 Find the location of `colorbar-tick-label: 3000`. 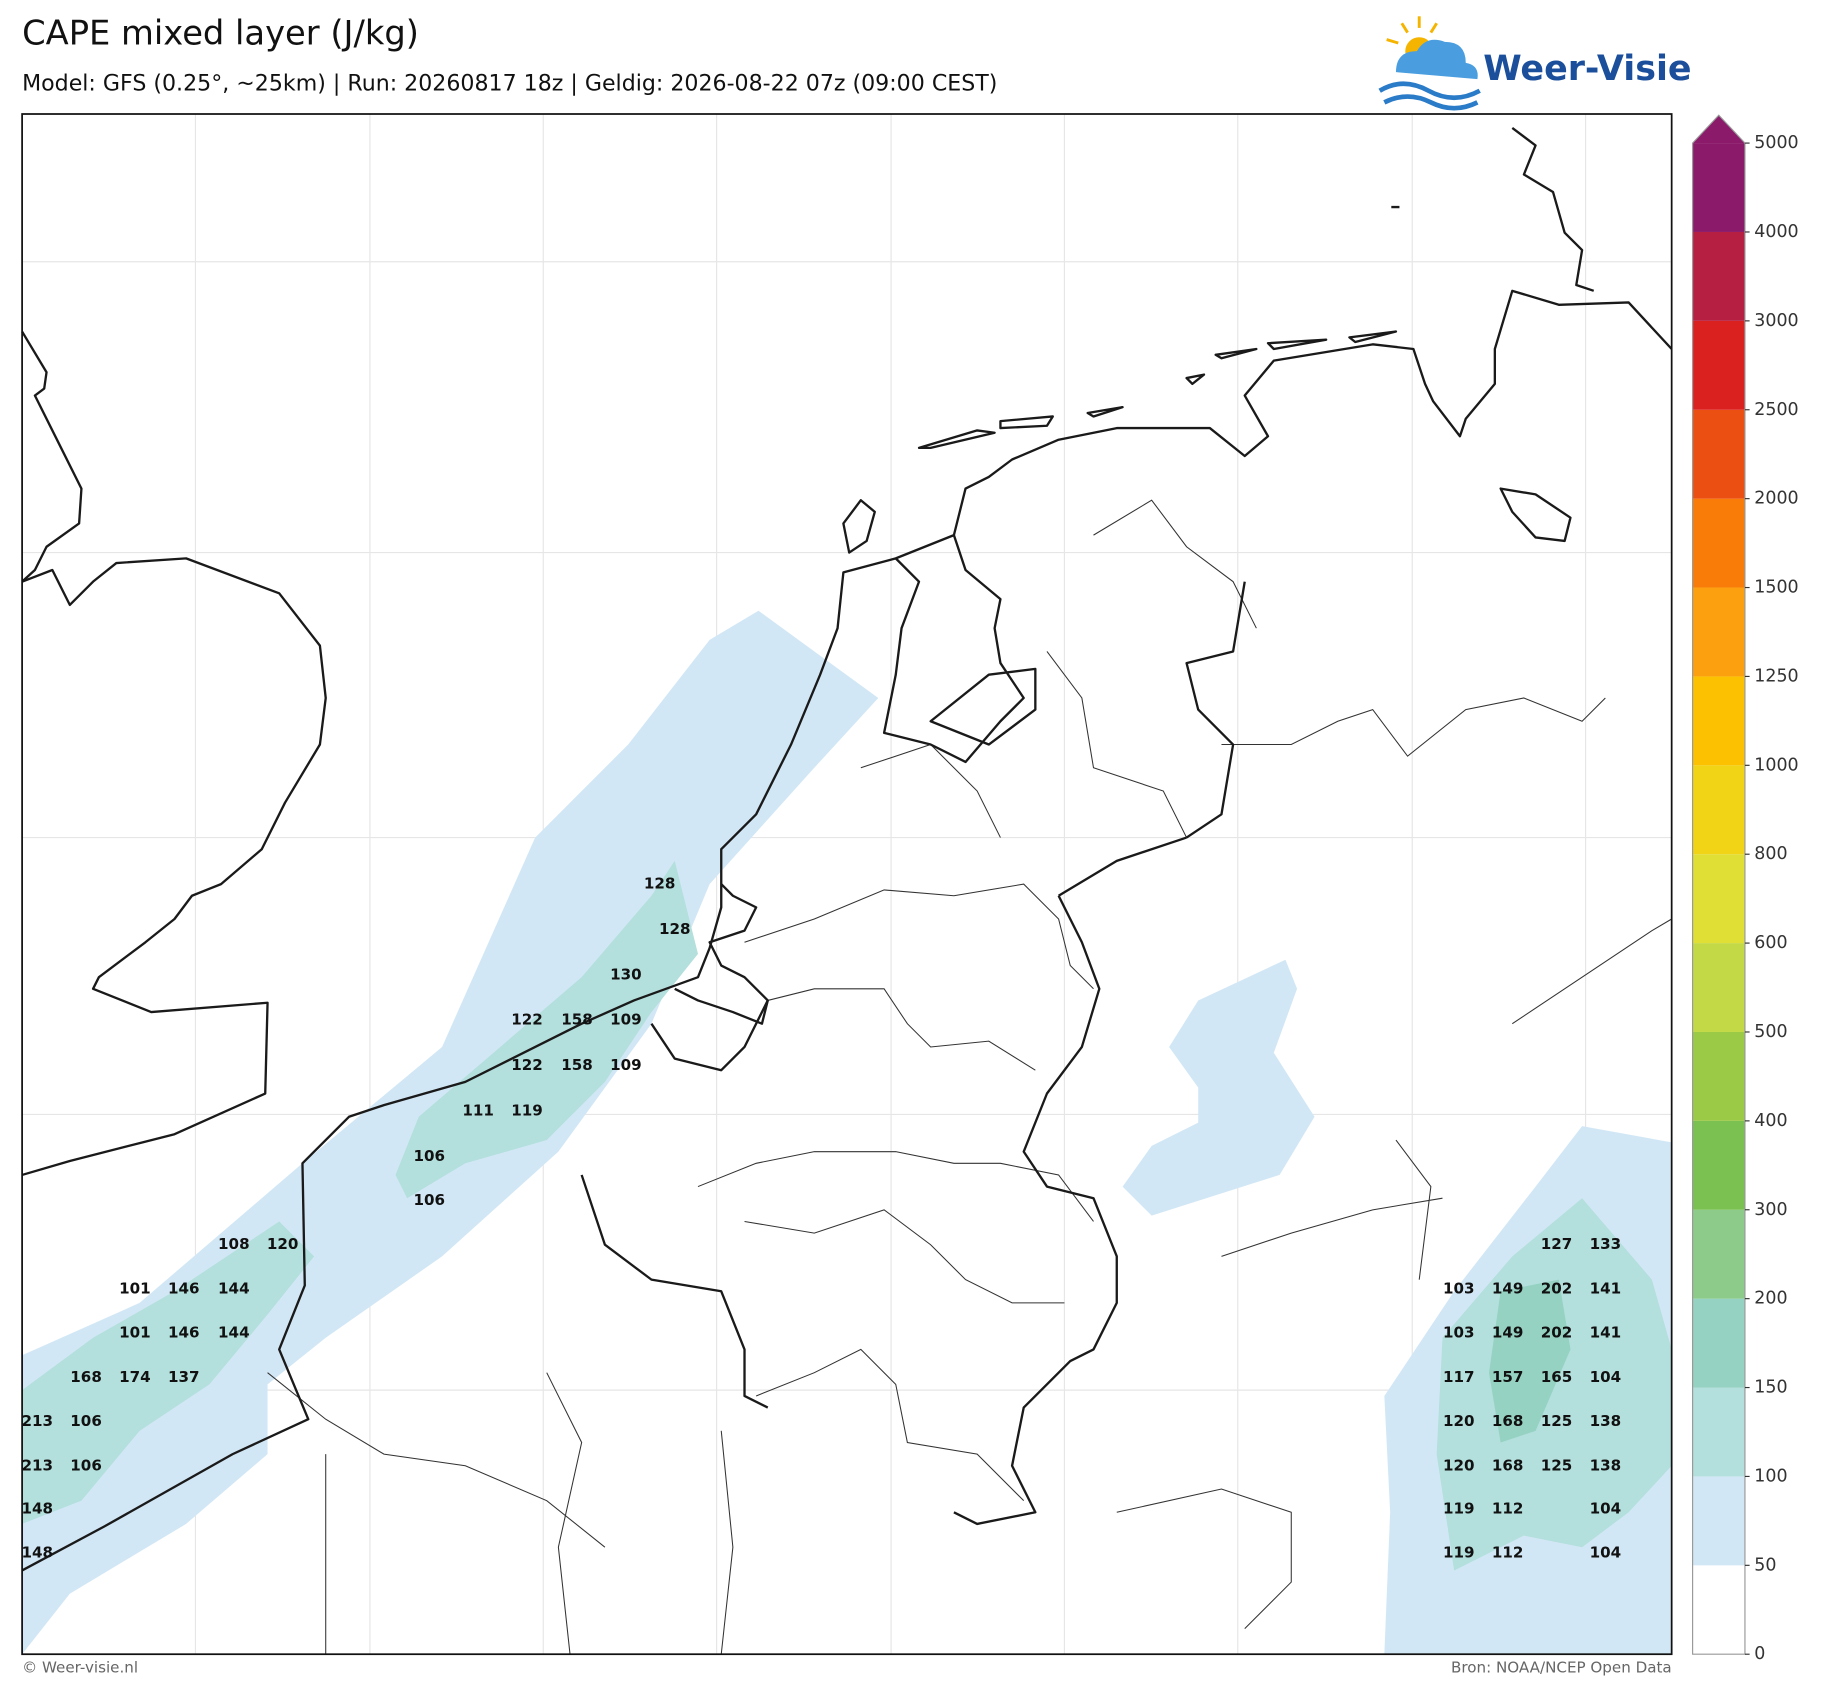

colorbar-tick-label: 3000 is located at coordinates (1776, 321).